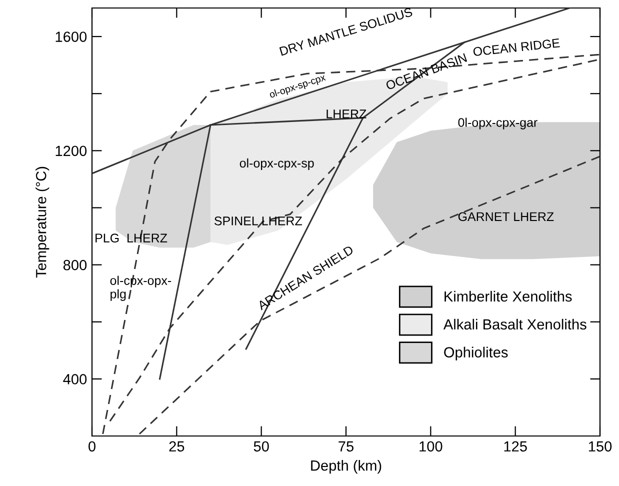 This screenshot has height=486, width=619. Describe the element at coordinates (141, 288) in the screenshot. I see `annotation: ol-cpx-opx- plg` at that location.